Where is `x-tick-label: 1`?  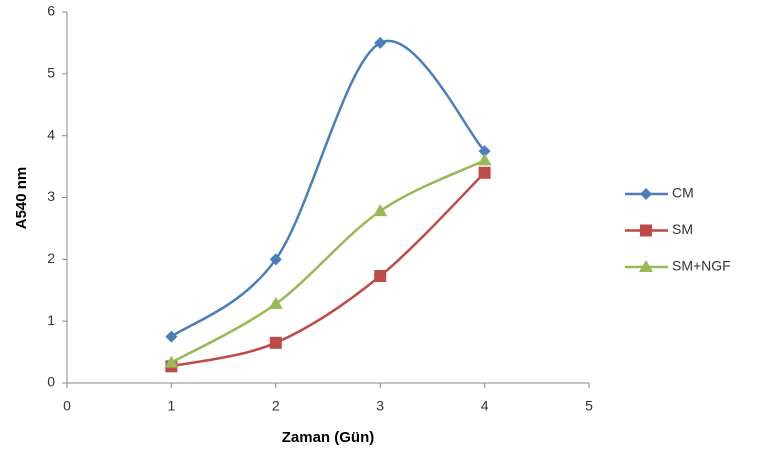 x-tick-label: 1 is located at coordinates (172, 406).